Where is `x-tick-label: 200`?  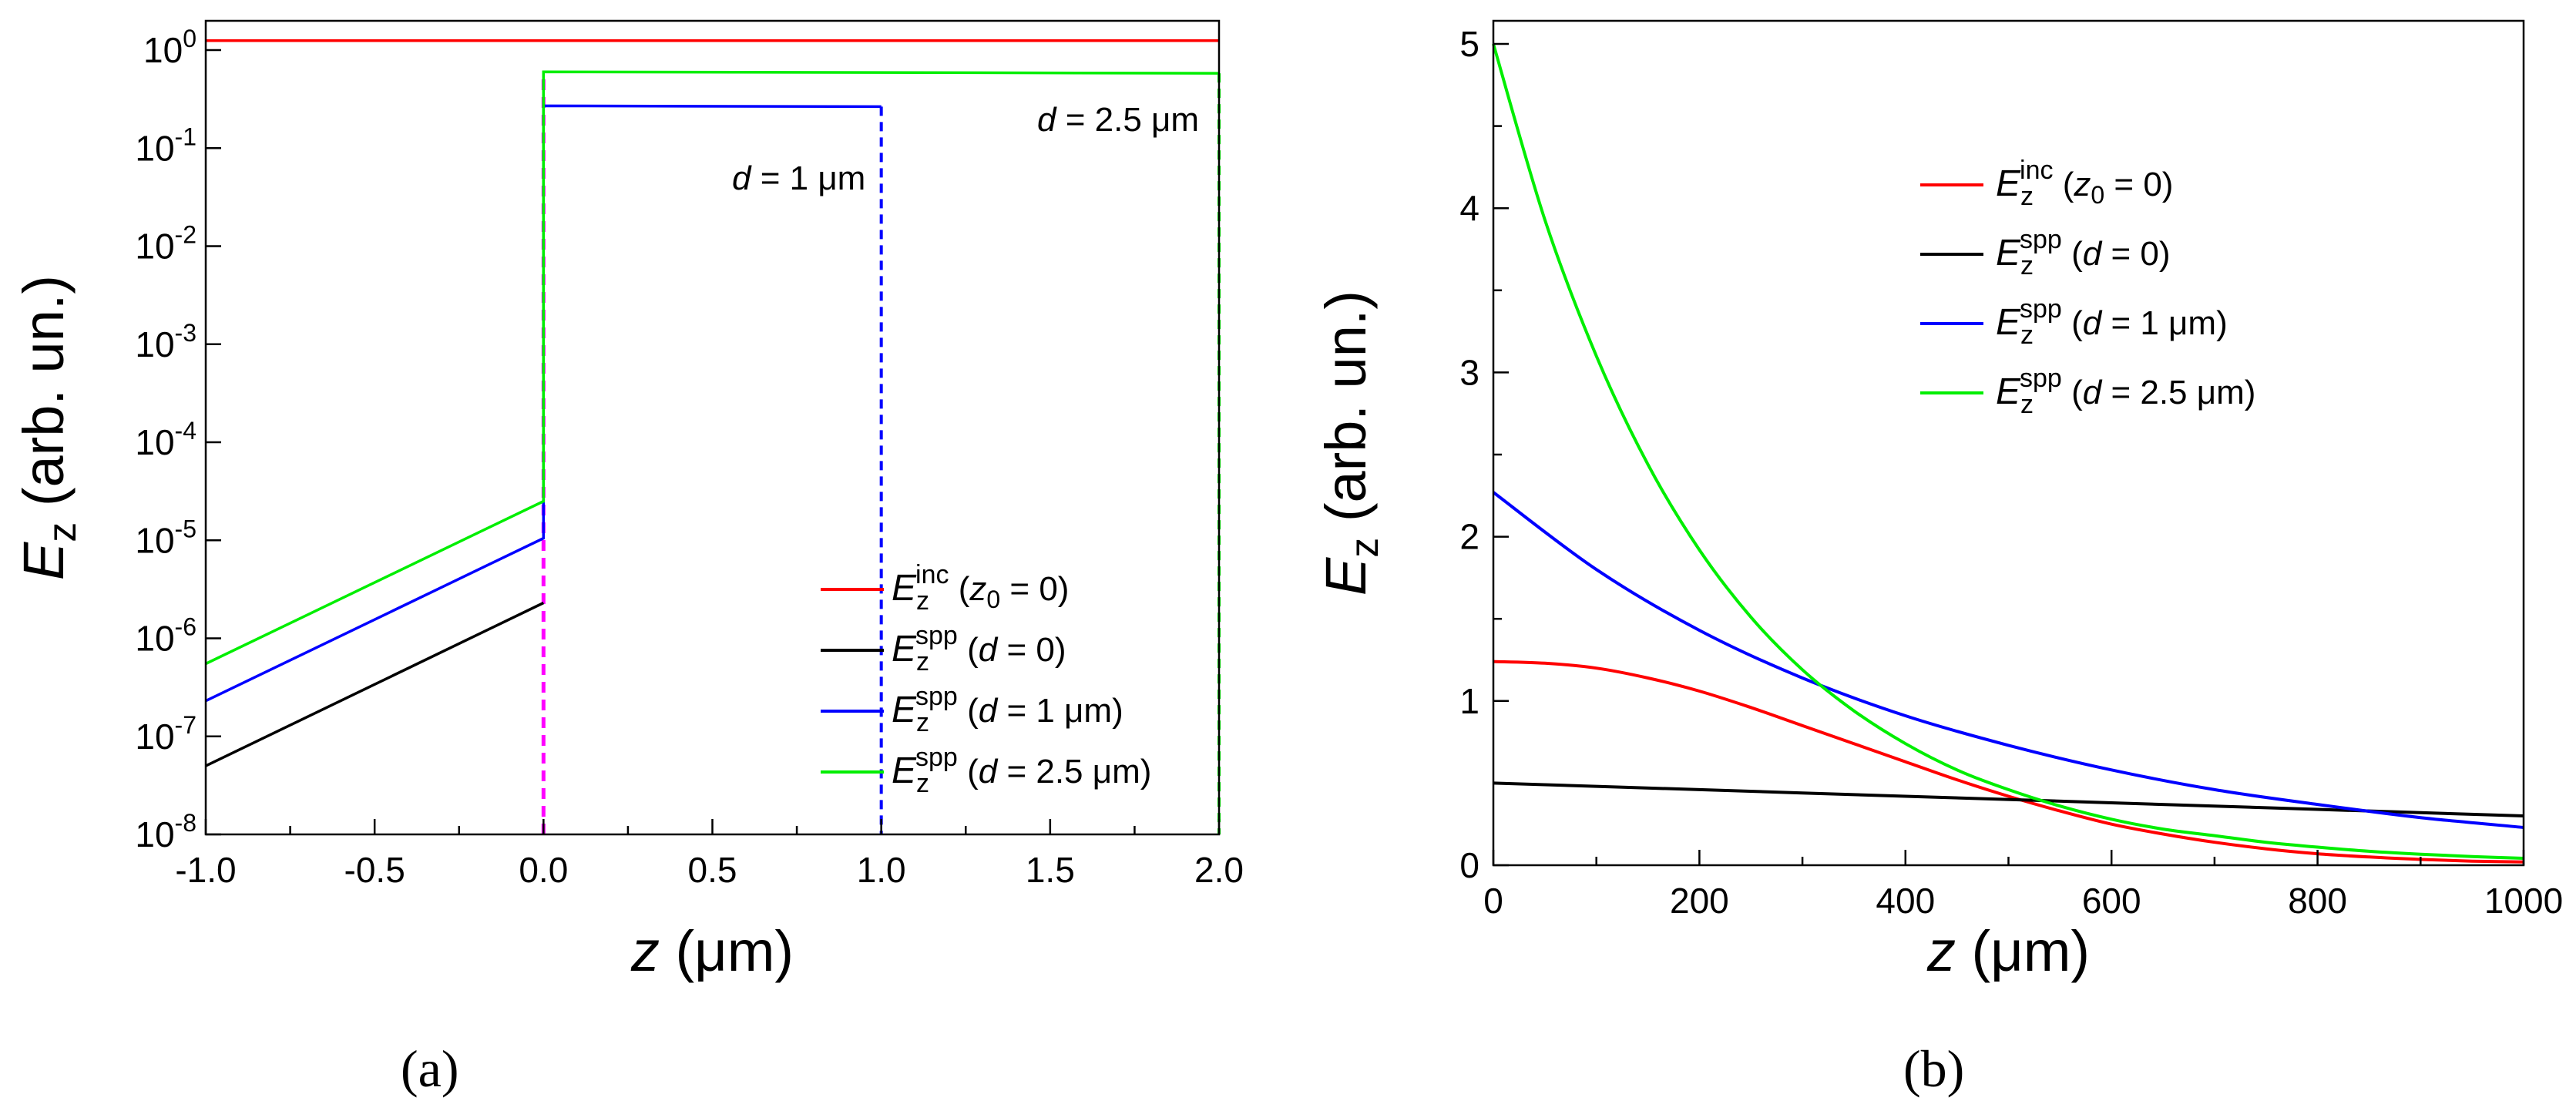
x-tick-label: 200 is located at coordinates (1699, 901).